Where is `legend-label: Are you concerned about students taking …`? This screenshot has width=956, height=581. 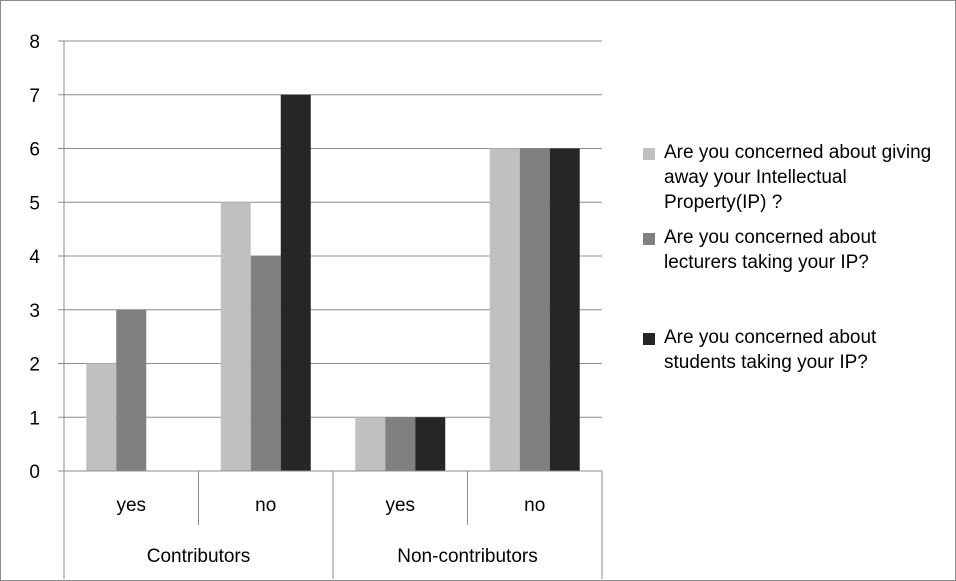 legend-label: Are you concerned about students taking … is located at coordinates (770, 350).